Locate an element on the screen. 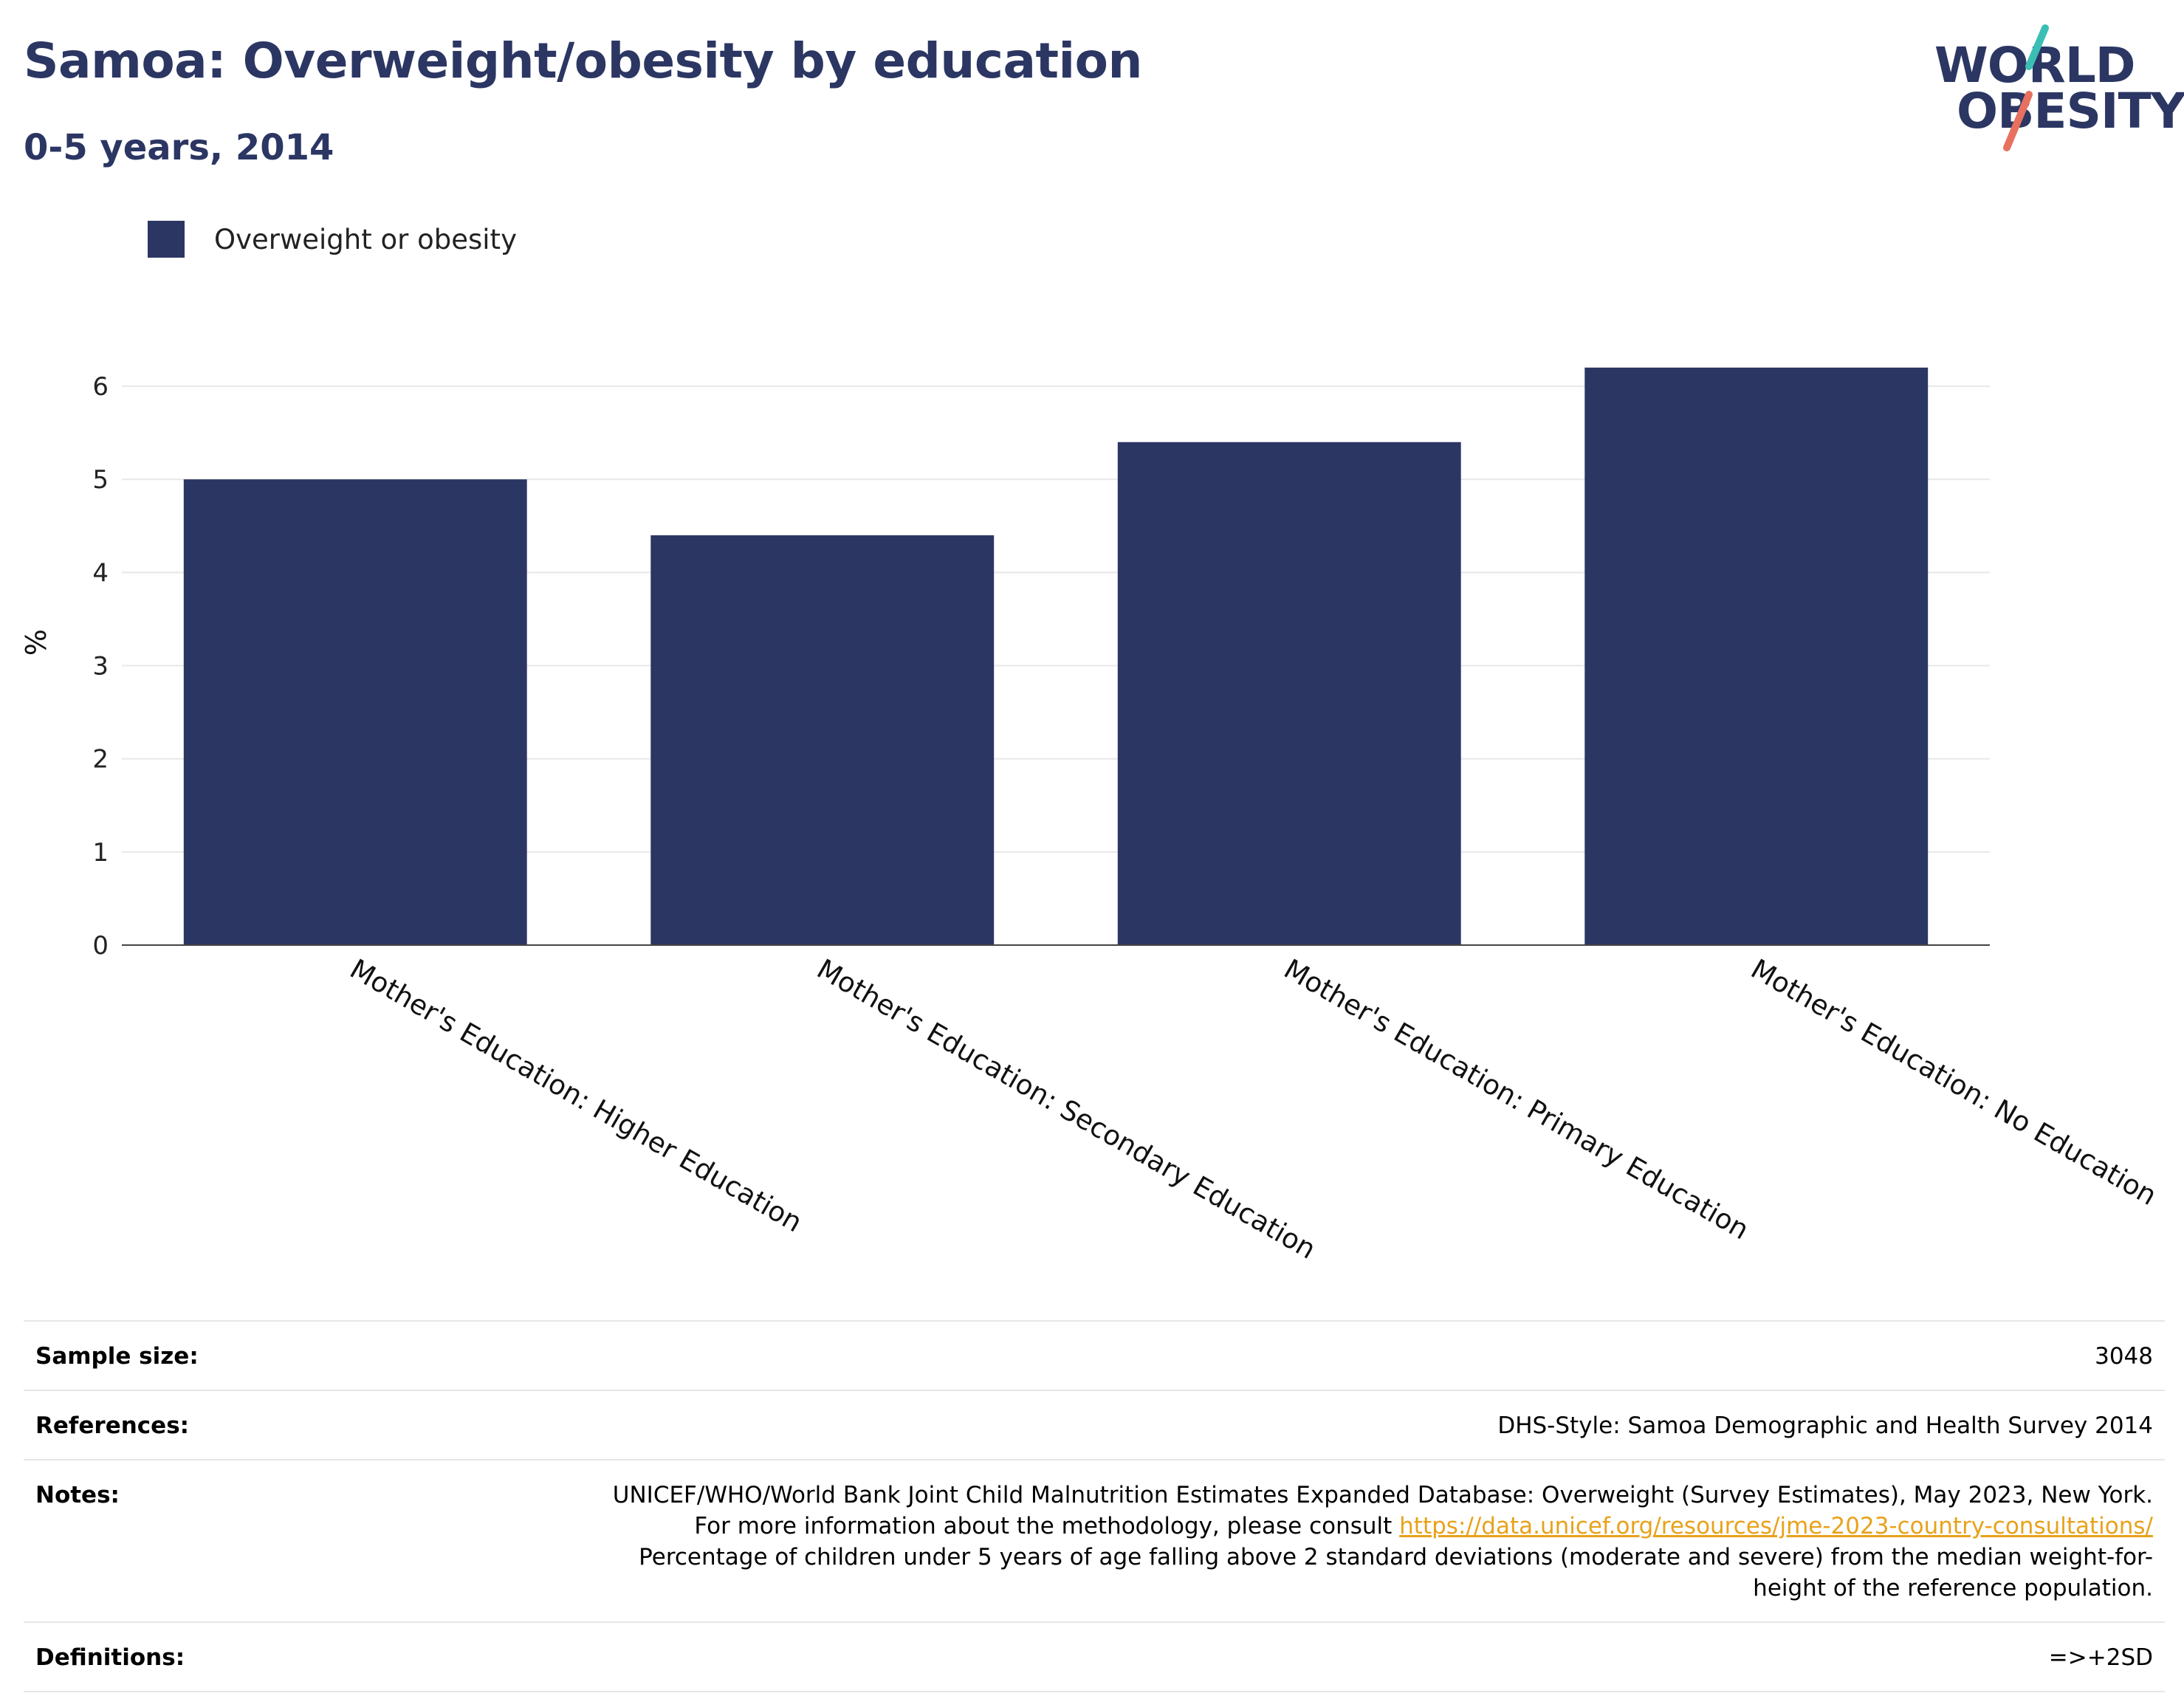 The width and height of the screenshot is (2184, 1696). chart-title: Samoa: Overweight/obesity by education is located at coordinates (583, 61).